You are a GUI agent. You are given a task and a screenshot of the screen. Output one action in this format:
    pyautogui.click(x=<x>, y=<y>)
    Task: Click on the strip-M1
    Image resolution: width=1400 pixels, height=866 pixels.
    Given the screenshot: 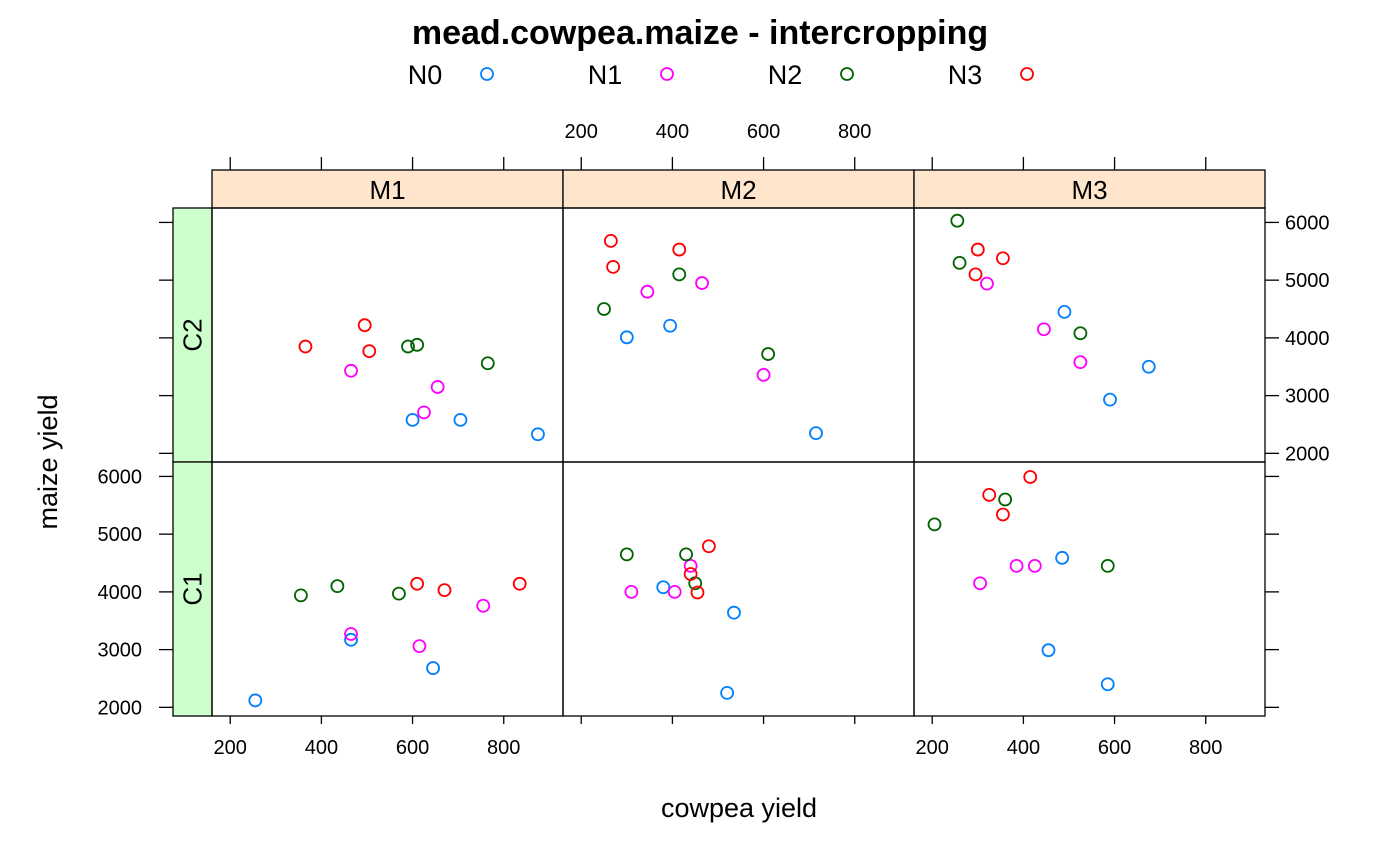 What is the action you would take?
    pyautogui.click(x=387, y=189)
    